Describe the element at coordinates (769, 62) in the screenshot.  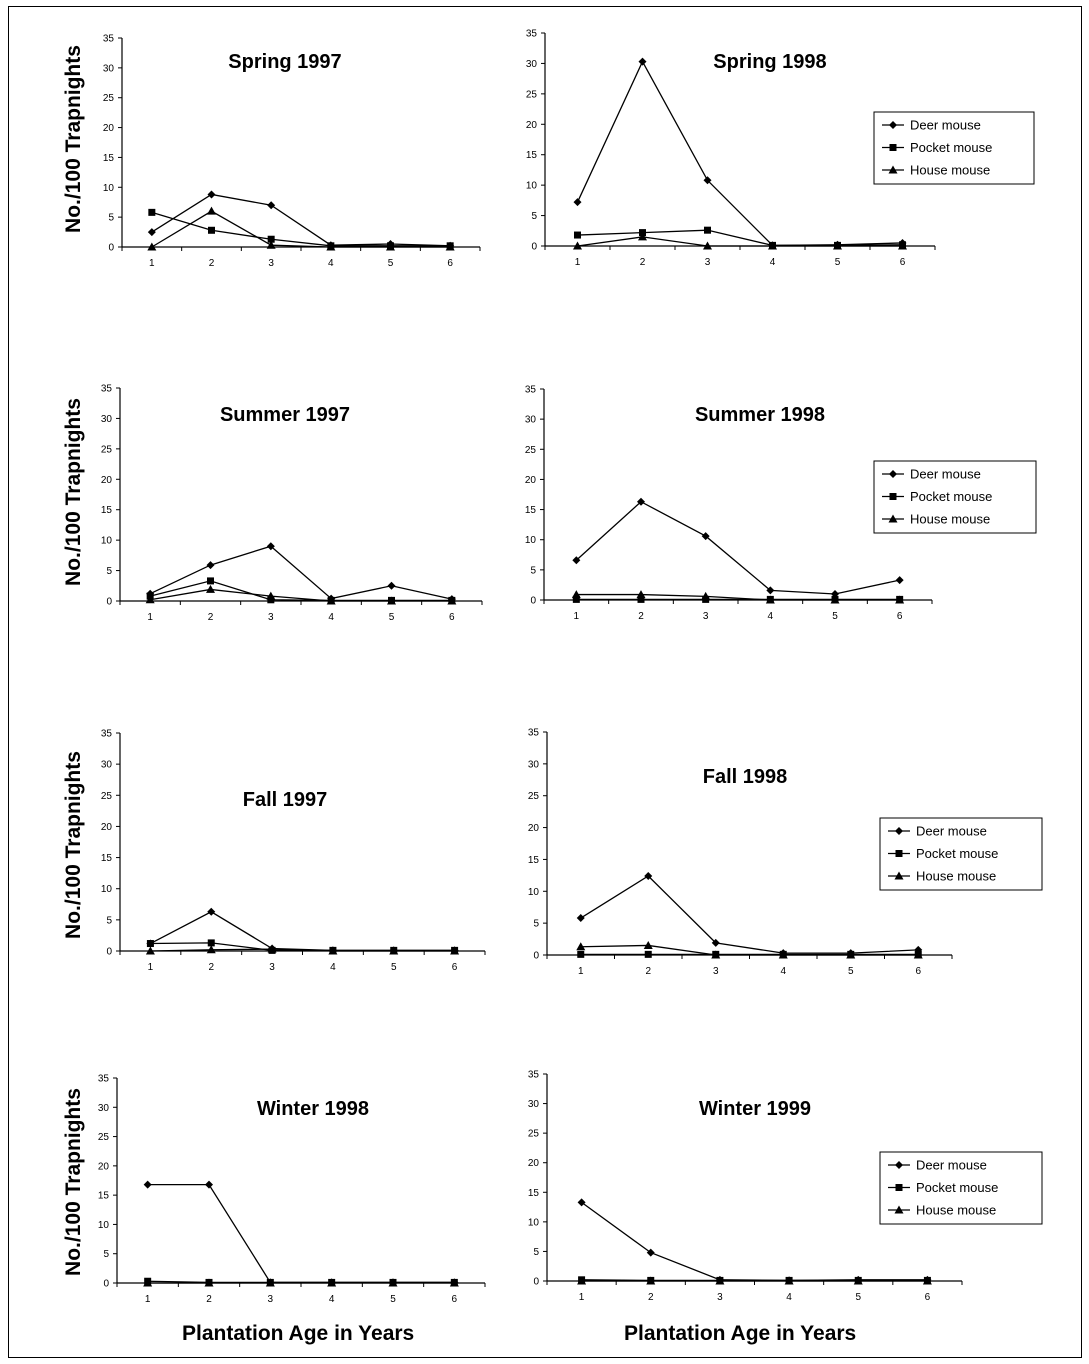
I see `chart-title: Spring 1998` at that location.